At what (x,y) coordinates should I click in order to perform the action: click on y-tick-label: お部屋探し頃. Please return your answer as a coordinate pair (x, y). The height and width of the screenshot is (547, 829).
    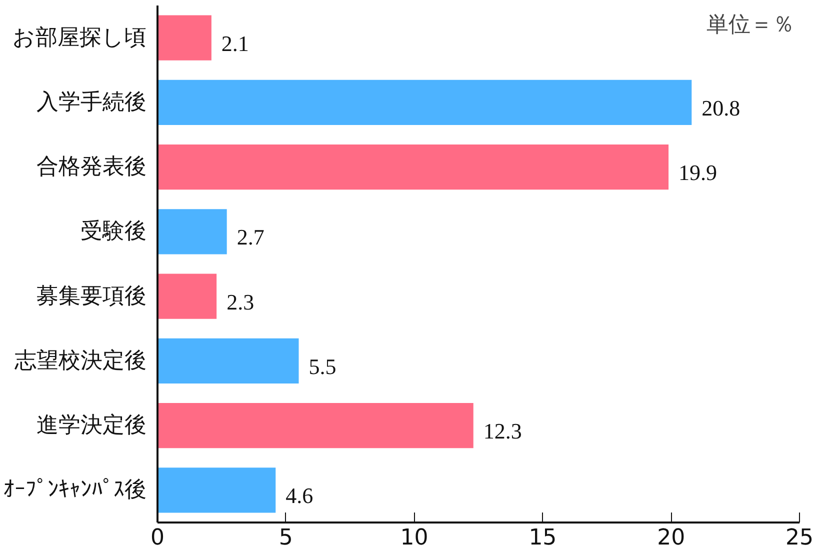
    Looking at the image, I should click on (79, 37).